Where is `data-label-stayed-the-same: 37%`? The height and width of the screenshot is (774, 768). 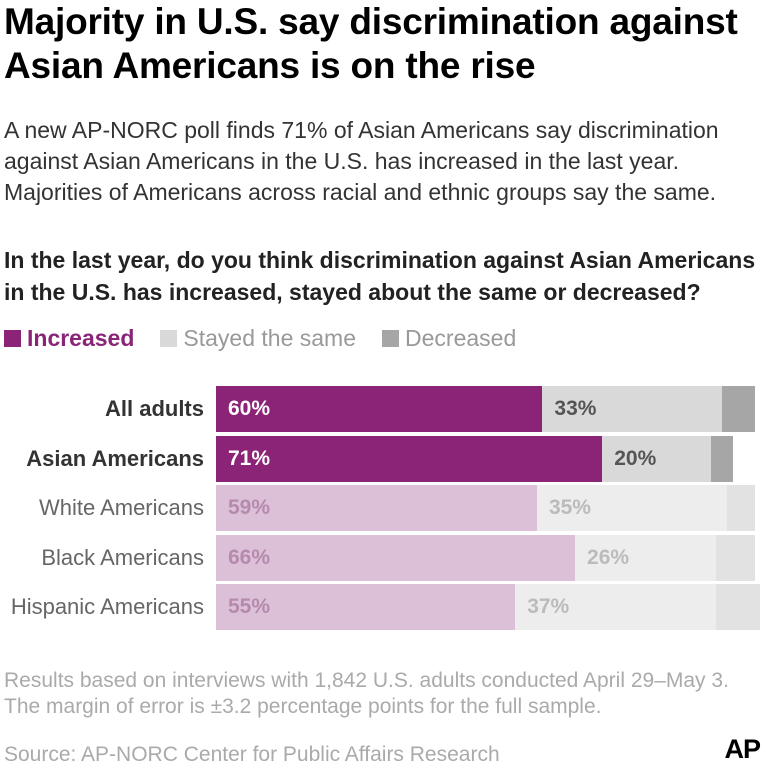 data-label-stayed-the-same: 37% is located at coordinates (548, 606).